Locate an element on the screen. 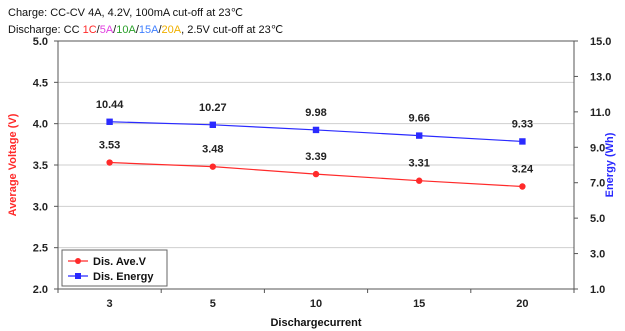 This screenshot has height=331, width=625. left-axis-title: Average Voltage (V) is located at coordinates (13, 164).